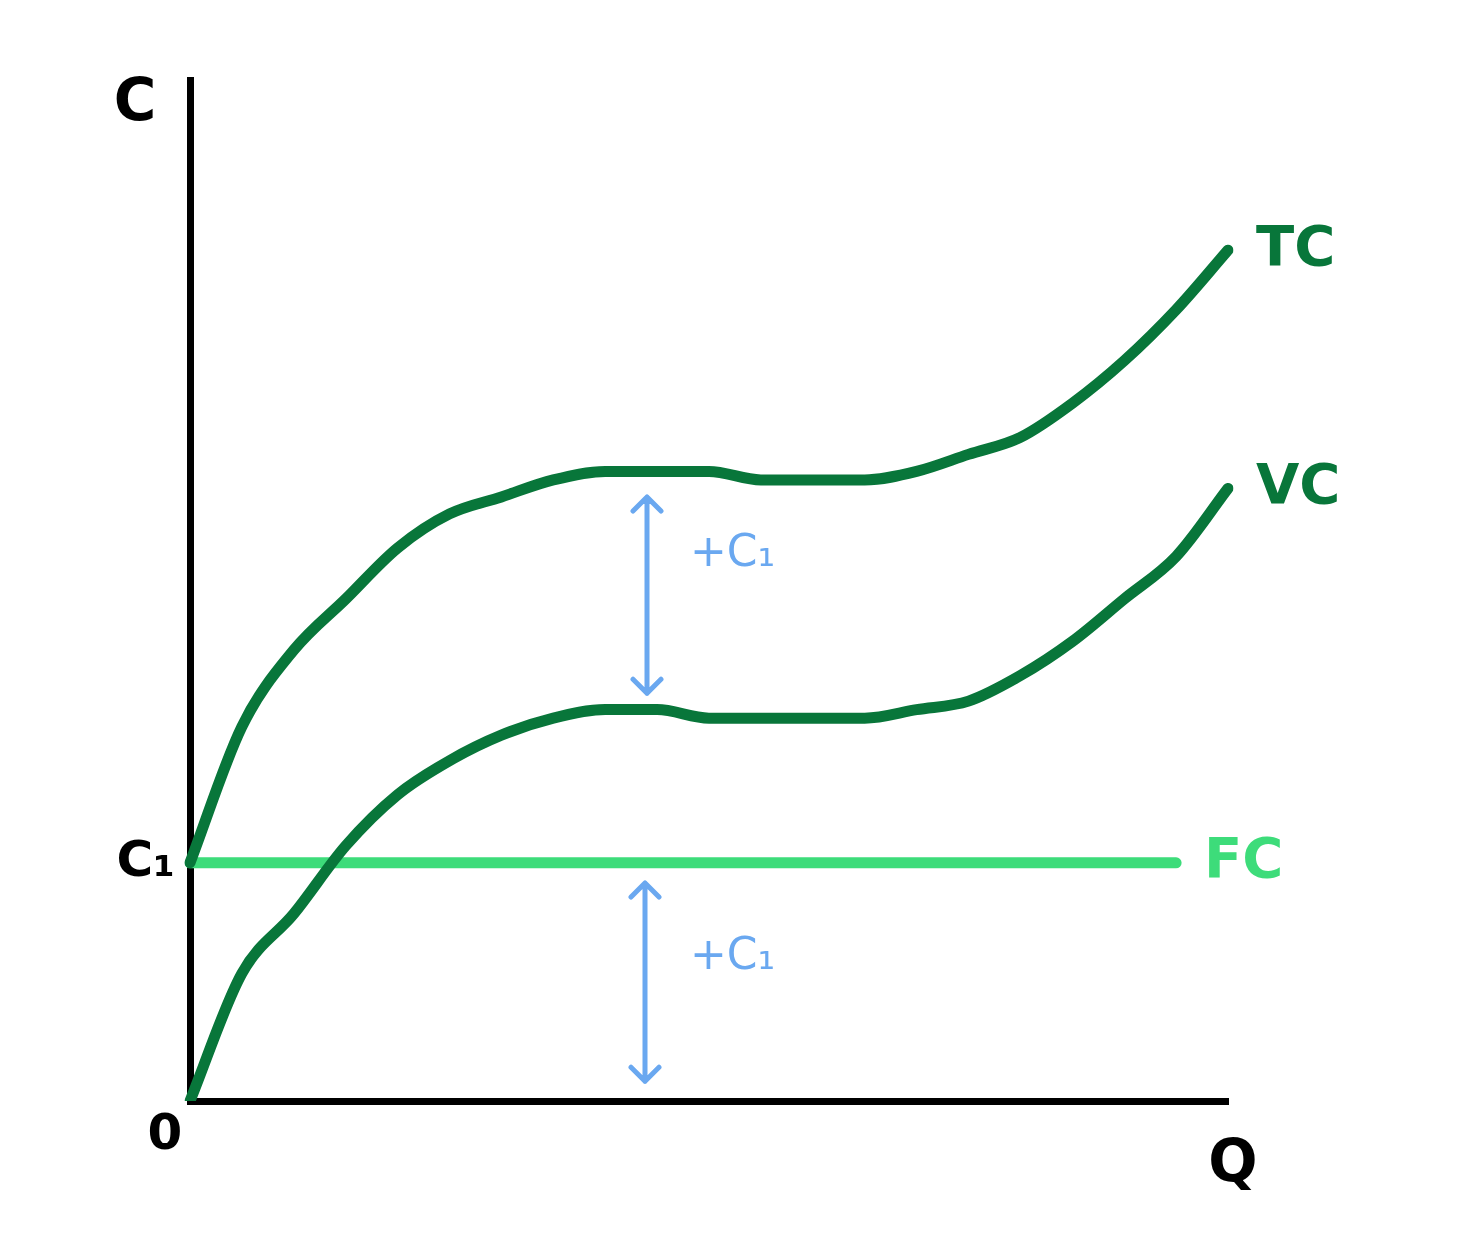  I want to click on text: 0, so click(165, 1131).